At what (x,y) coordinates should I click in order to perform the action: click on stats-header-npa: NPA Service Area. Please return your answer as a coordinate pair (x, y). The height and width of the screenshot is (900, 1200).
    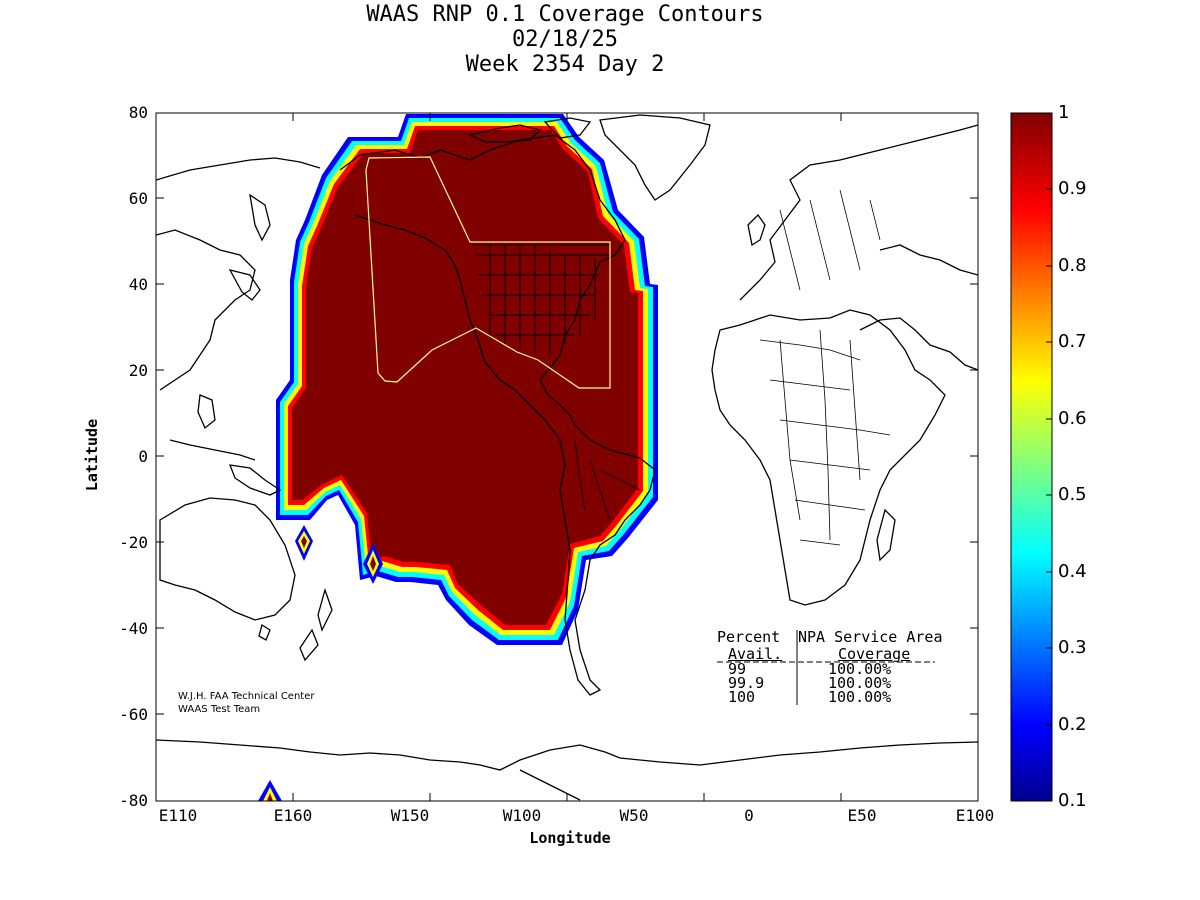
    Looking at the image, I should click on (870, 637).